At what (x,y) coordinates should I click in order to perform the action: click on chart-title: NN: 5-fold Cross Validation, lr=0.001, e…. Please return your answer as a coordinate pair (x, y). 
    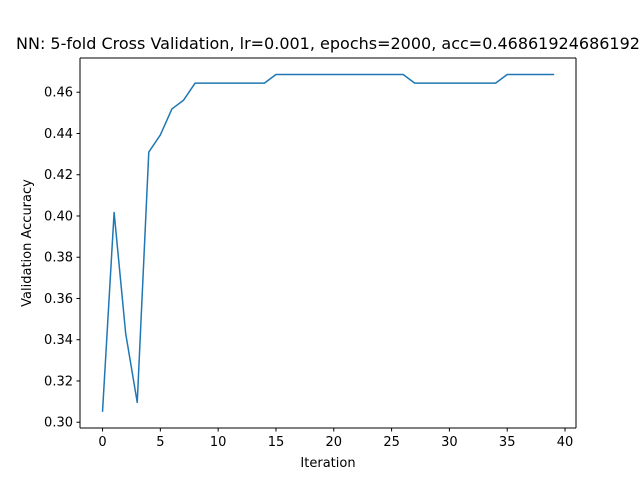
    Looking at the image, I should click on (328, 43).